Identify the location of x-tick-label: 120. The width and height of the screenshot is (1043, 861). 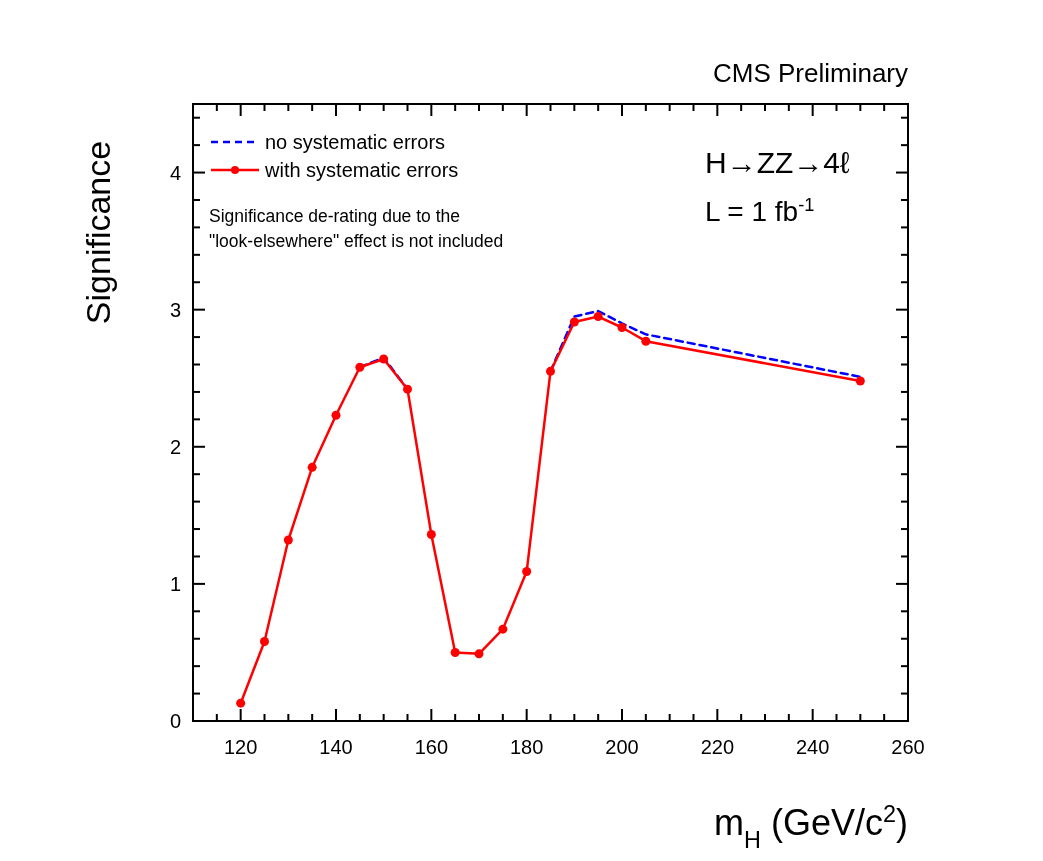
(240, 747).